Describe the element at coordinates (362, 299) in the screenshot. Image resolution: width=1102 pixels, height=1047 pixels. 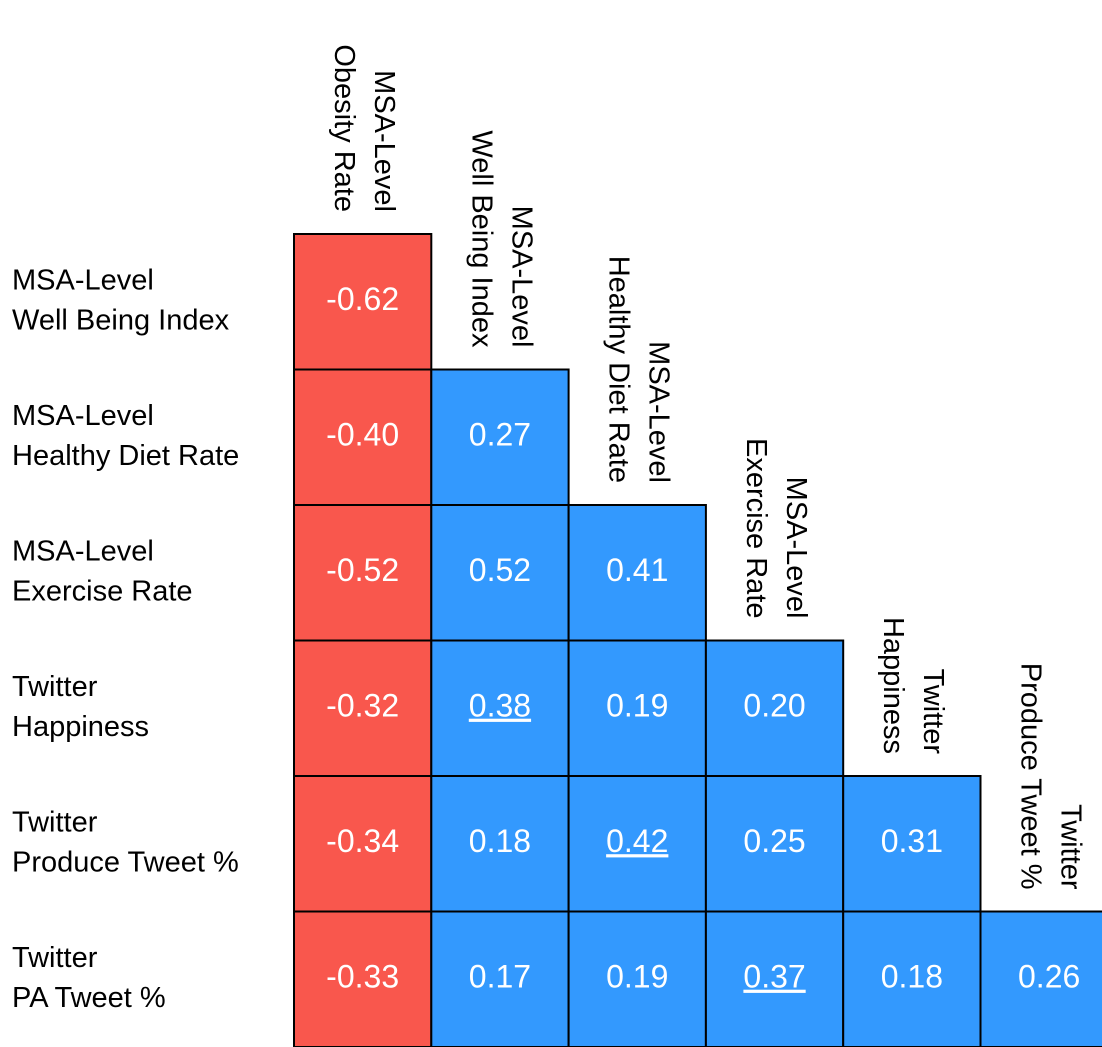
I see `cell-label: -0.62` at that location.